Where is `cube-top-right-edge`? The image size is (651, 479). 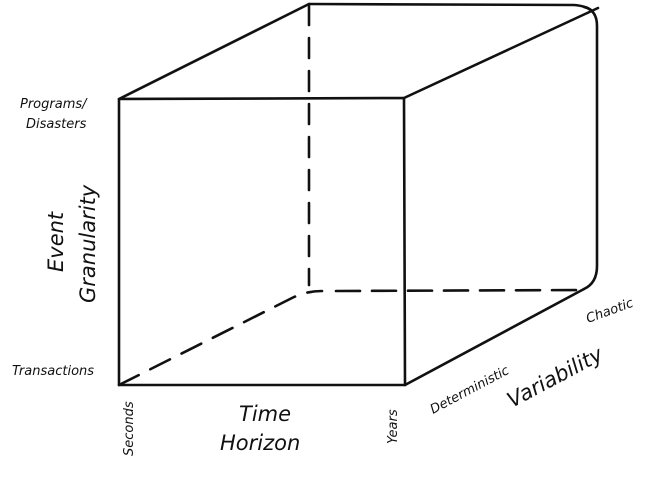 cube-top-right-edge is located at coordinates (501, 53).